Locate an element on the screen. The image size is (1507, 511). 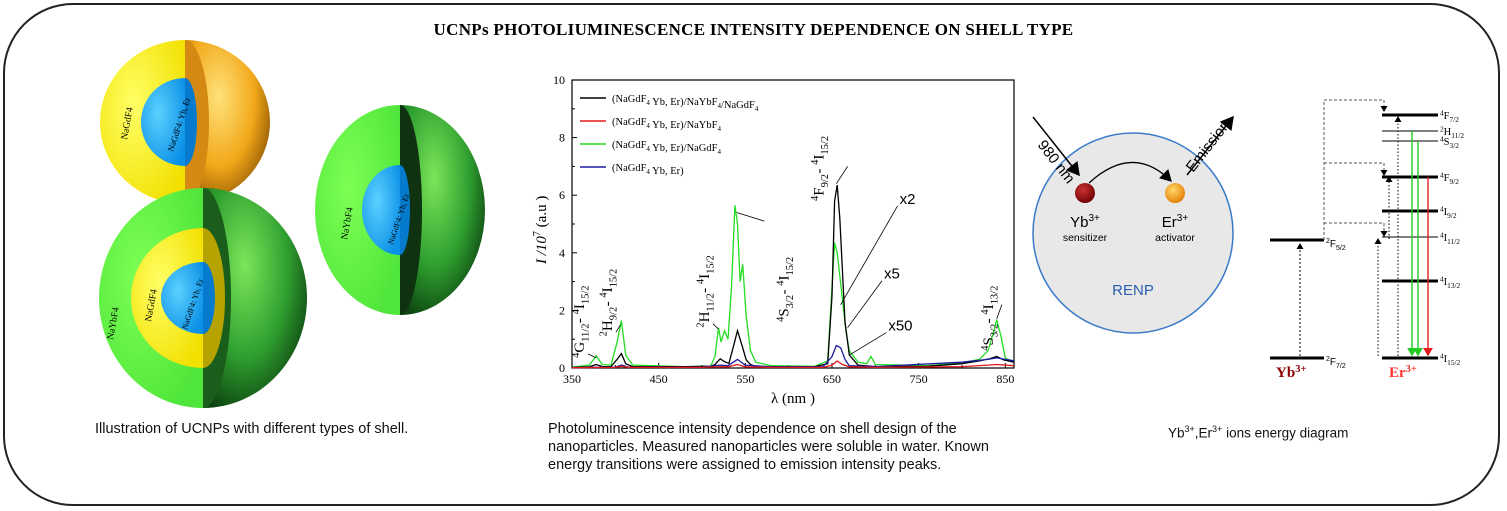
yb-role: sensitizer is located at coordinates (1085, 238).